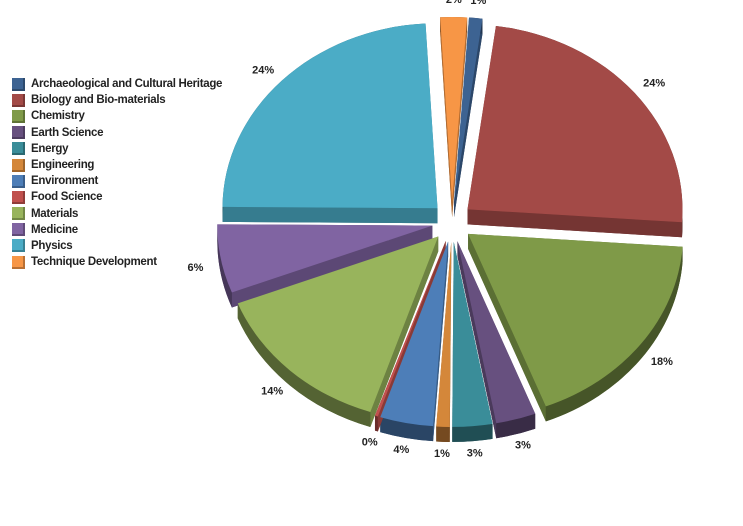 The image size is (743, 526). What do you see at coordinates (117, 181) in the screenshot?
I see `legend-item-environment: Environment` at bounding box center [117, 181].